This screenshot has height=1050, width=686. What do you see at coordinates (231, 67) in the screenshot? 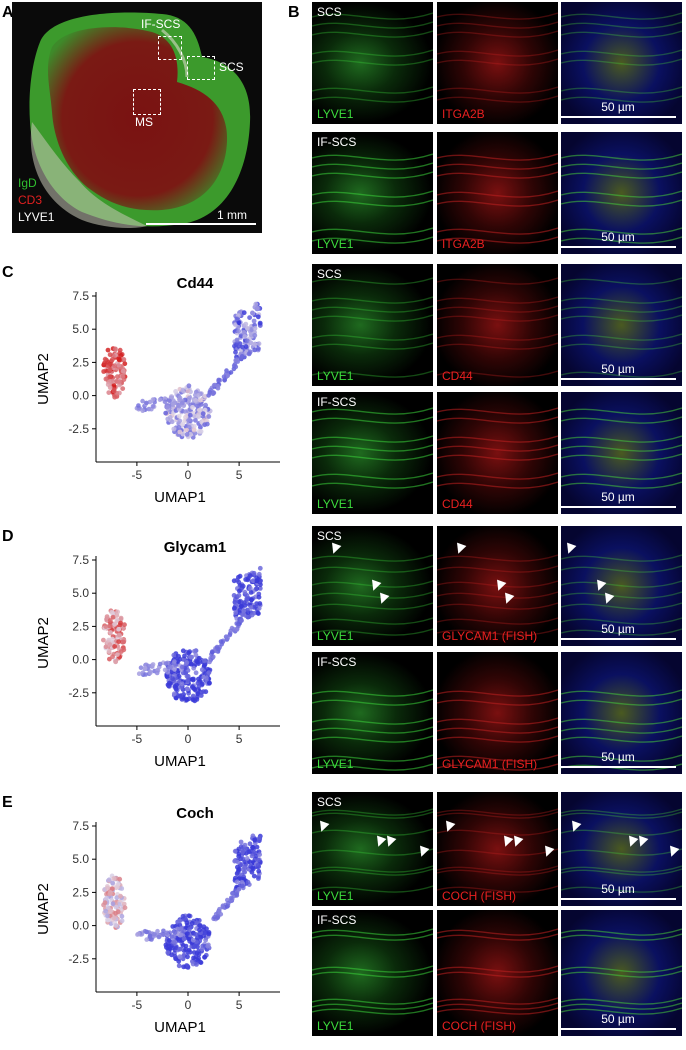
I see `roi-label-scs: SCS` at bounding box center [231, 67].